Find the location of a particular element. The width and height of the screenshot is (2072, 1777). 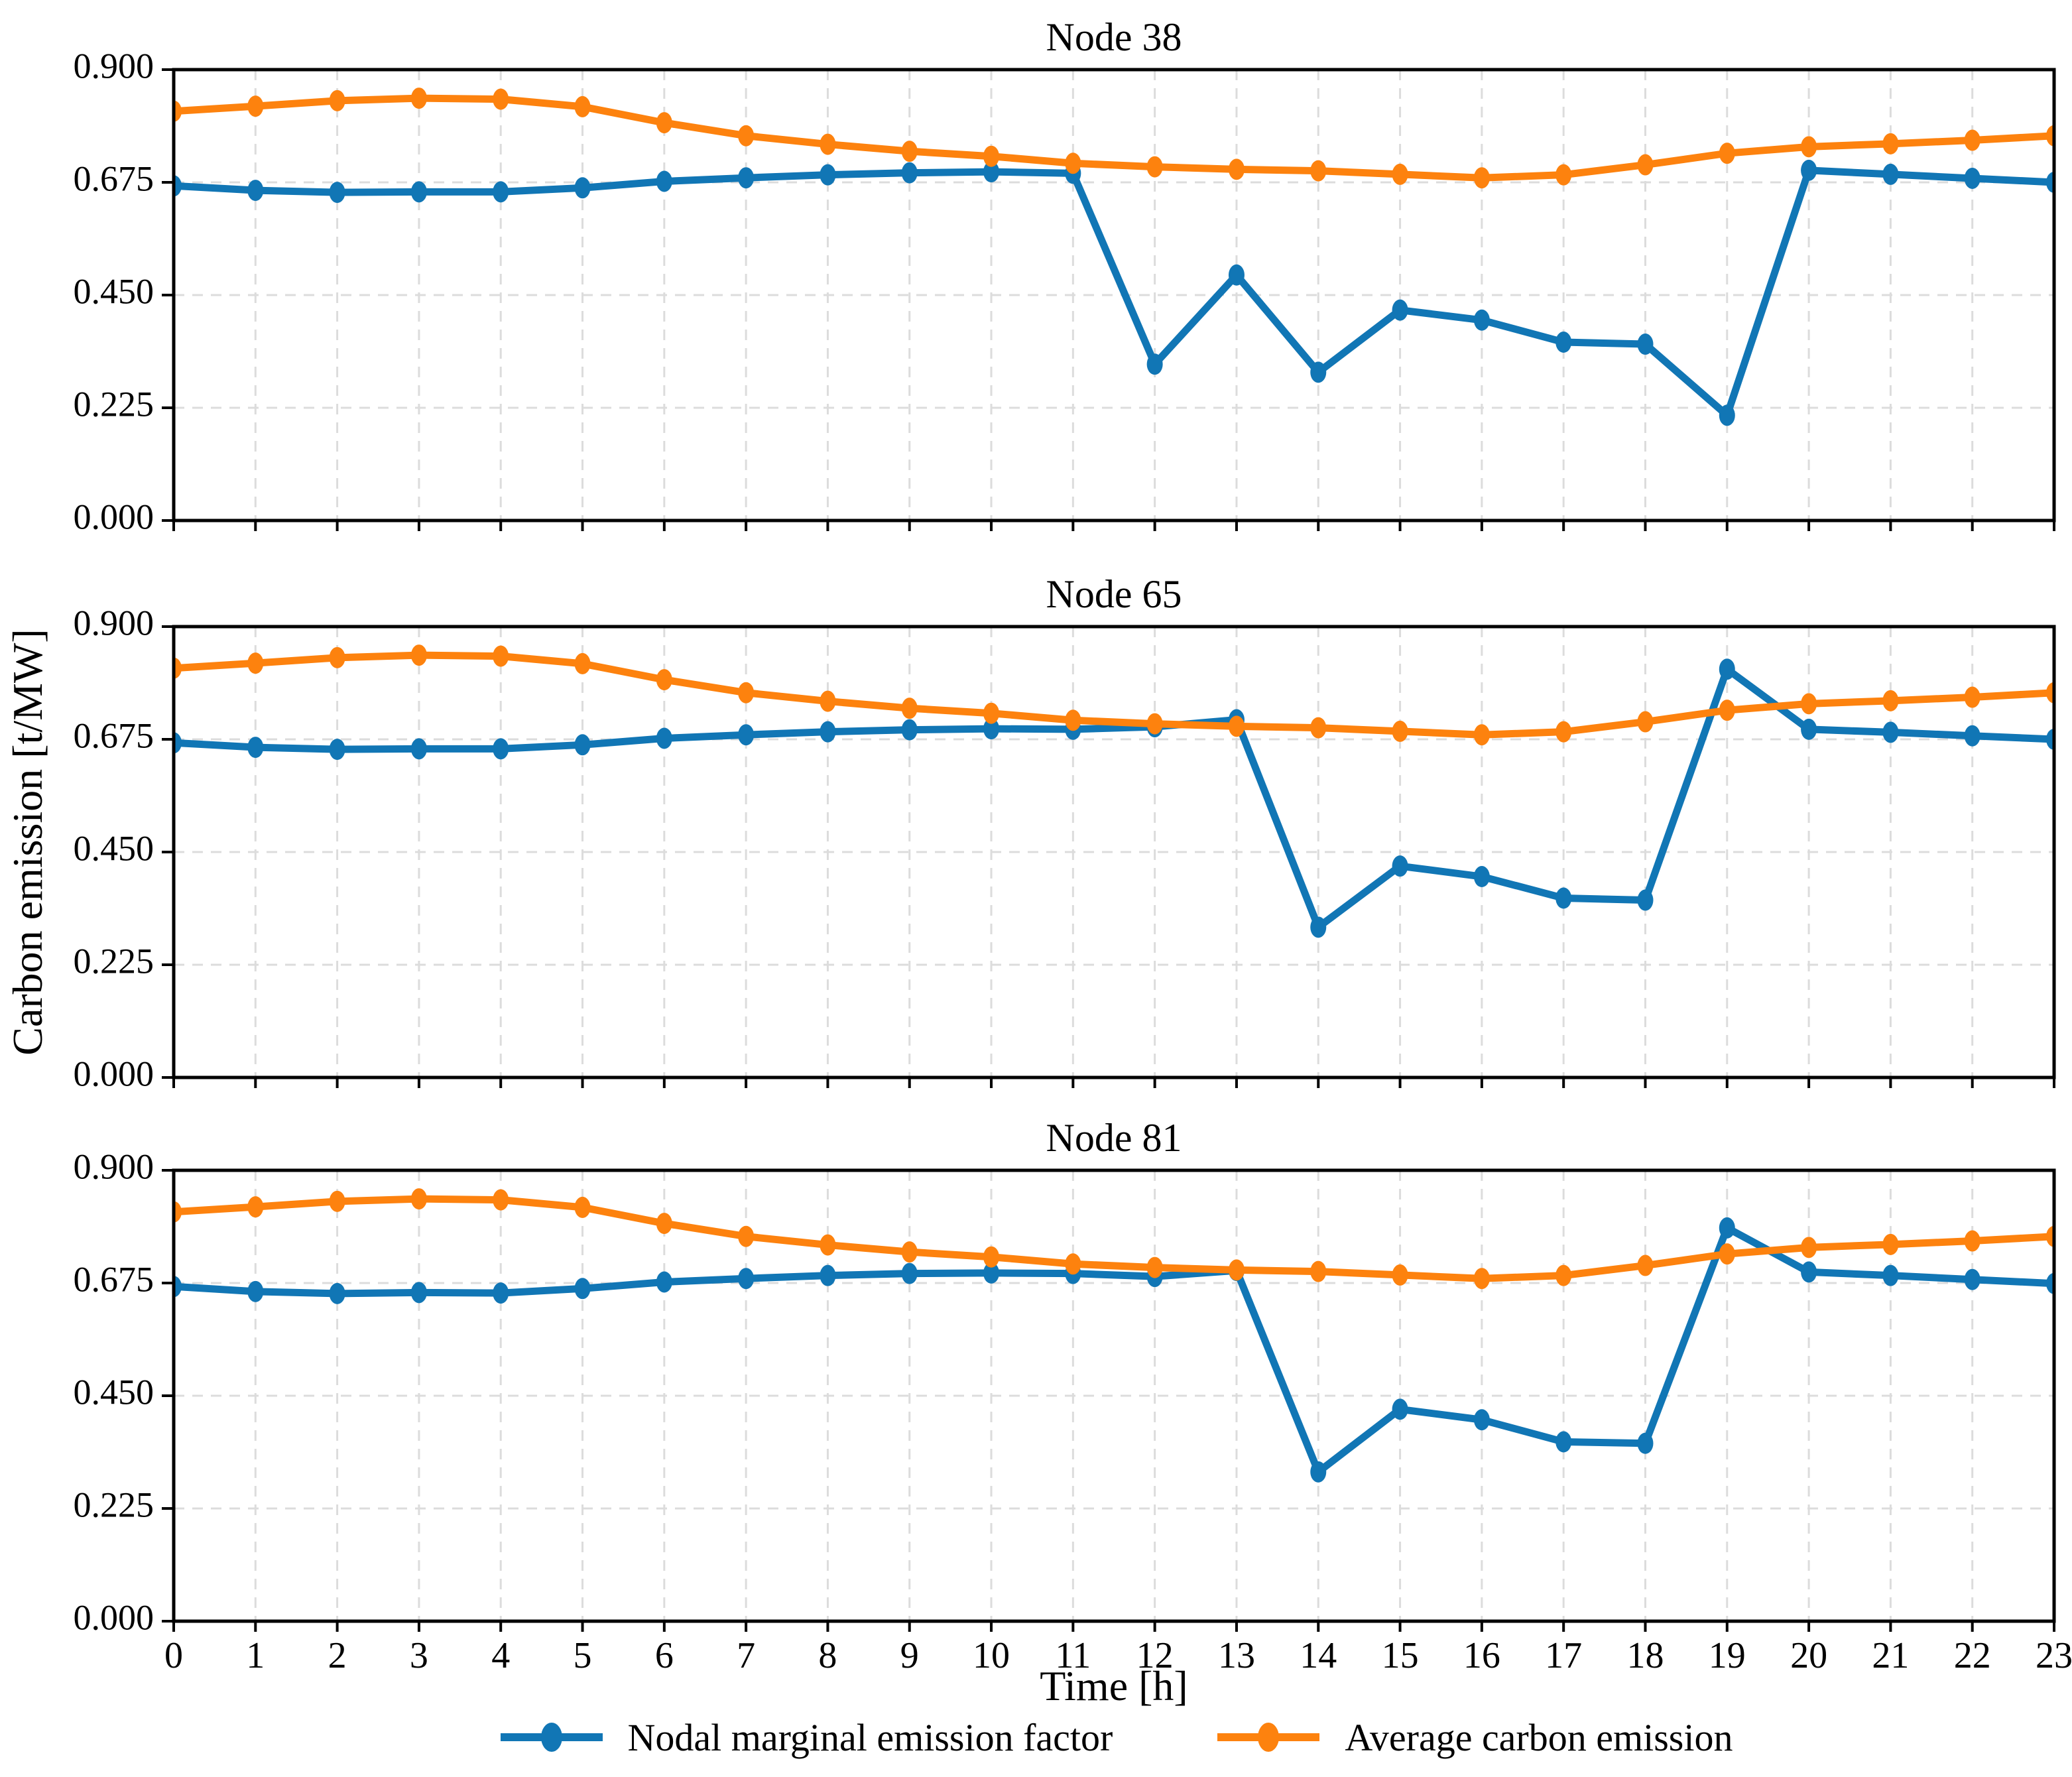

x-tick-label: 12 is located at coordinates (1155, 1656).